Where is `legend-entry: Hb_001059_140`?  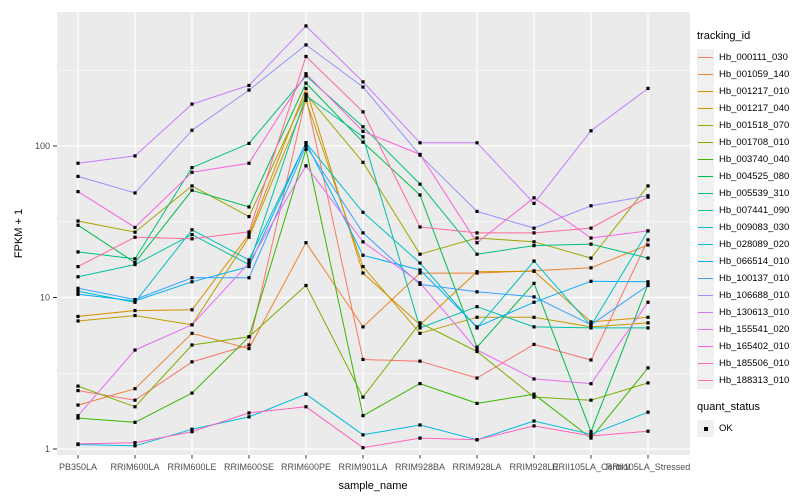 legend-entry: Hb_001059_140 is located at coordinates (748, 74).